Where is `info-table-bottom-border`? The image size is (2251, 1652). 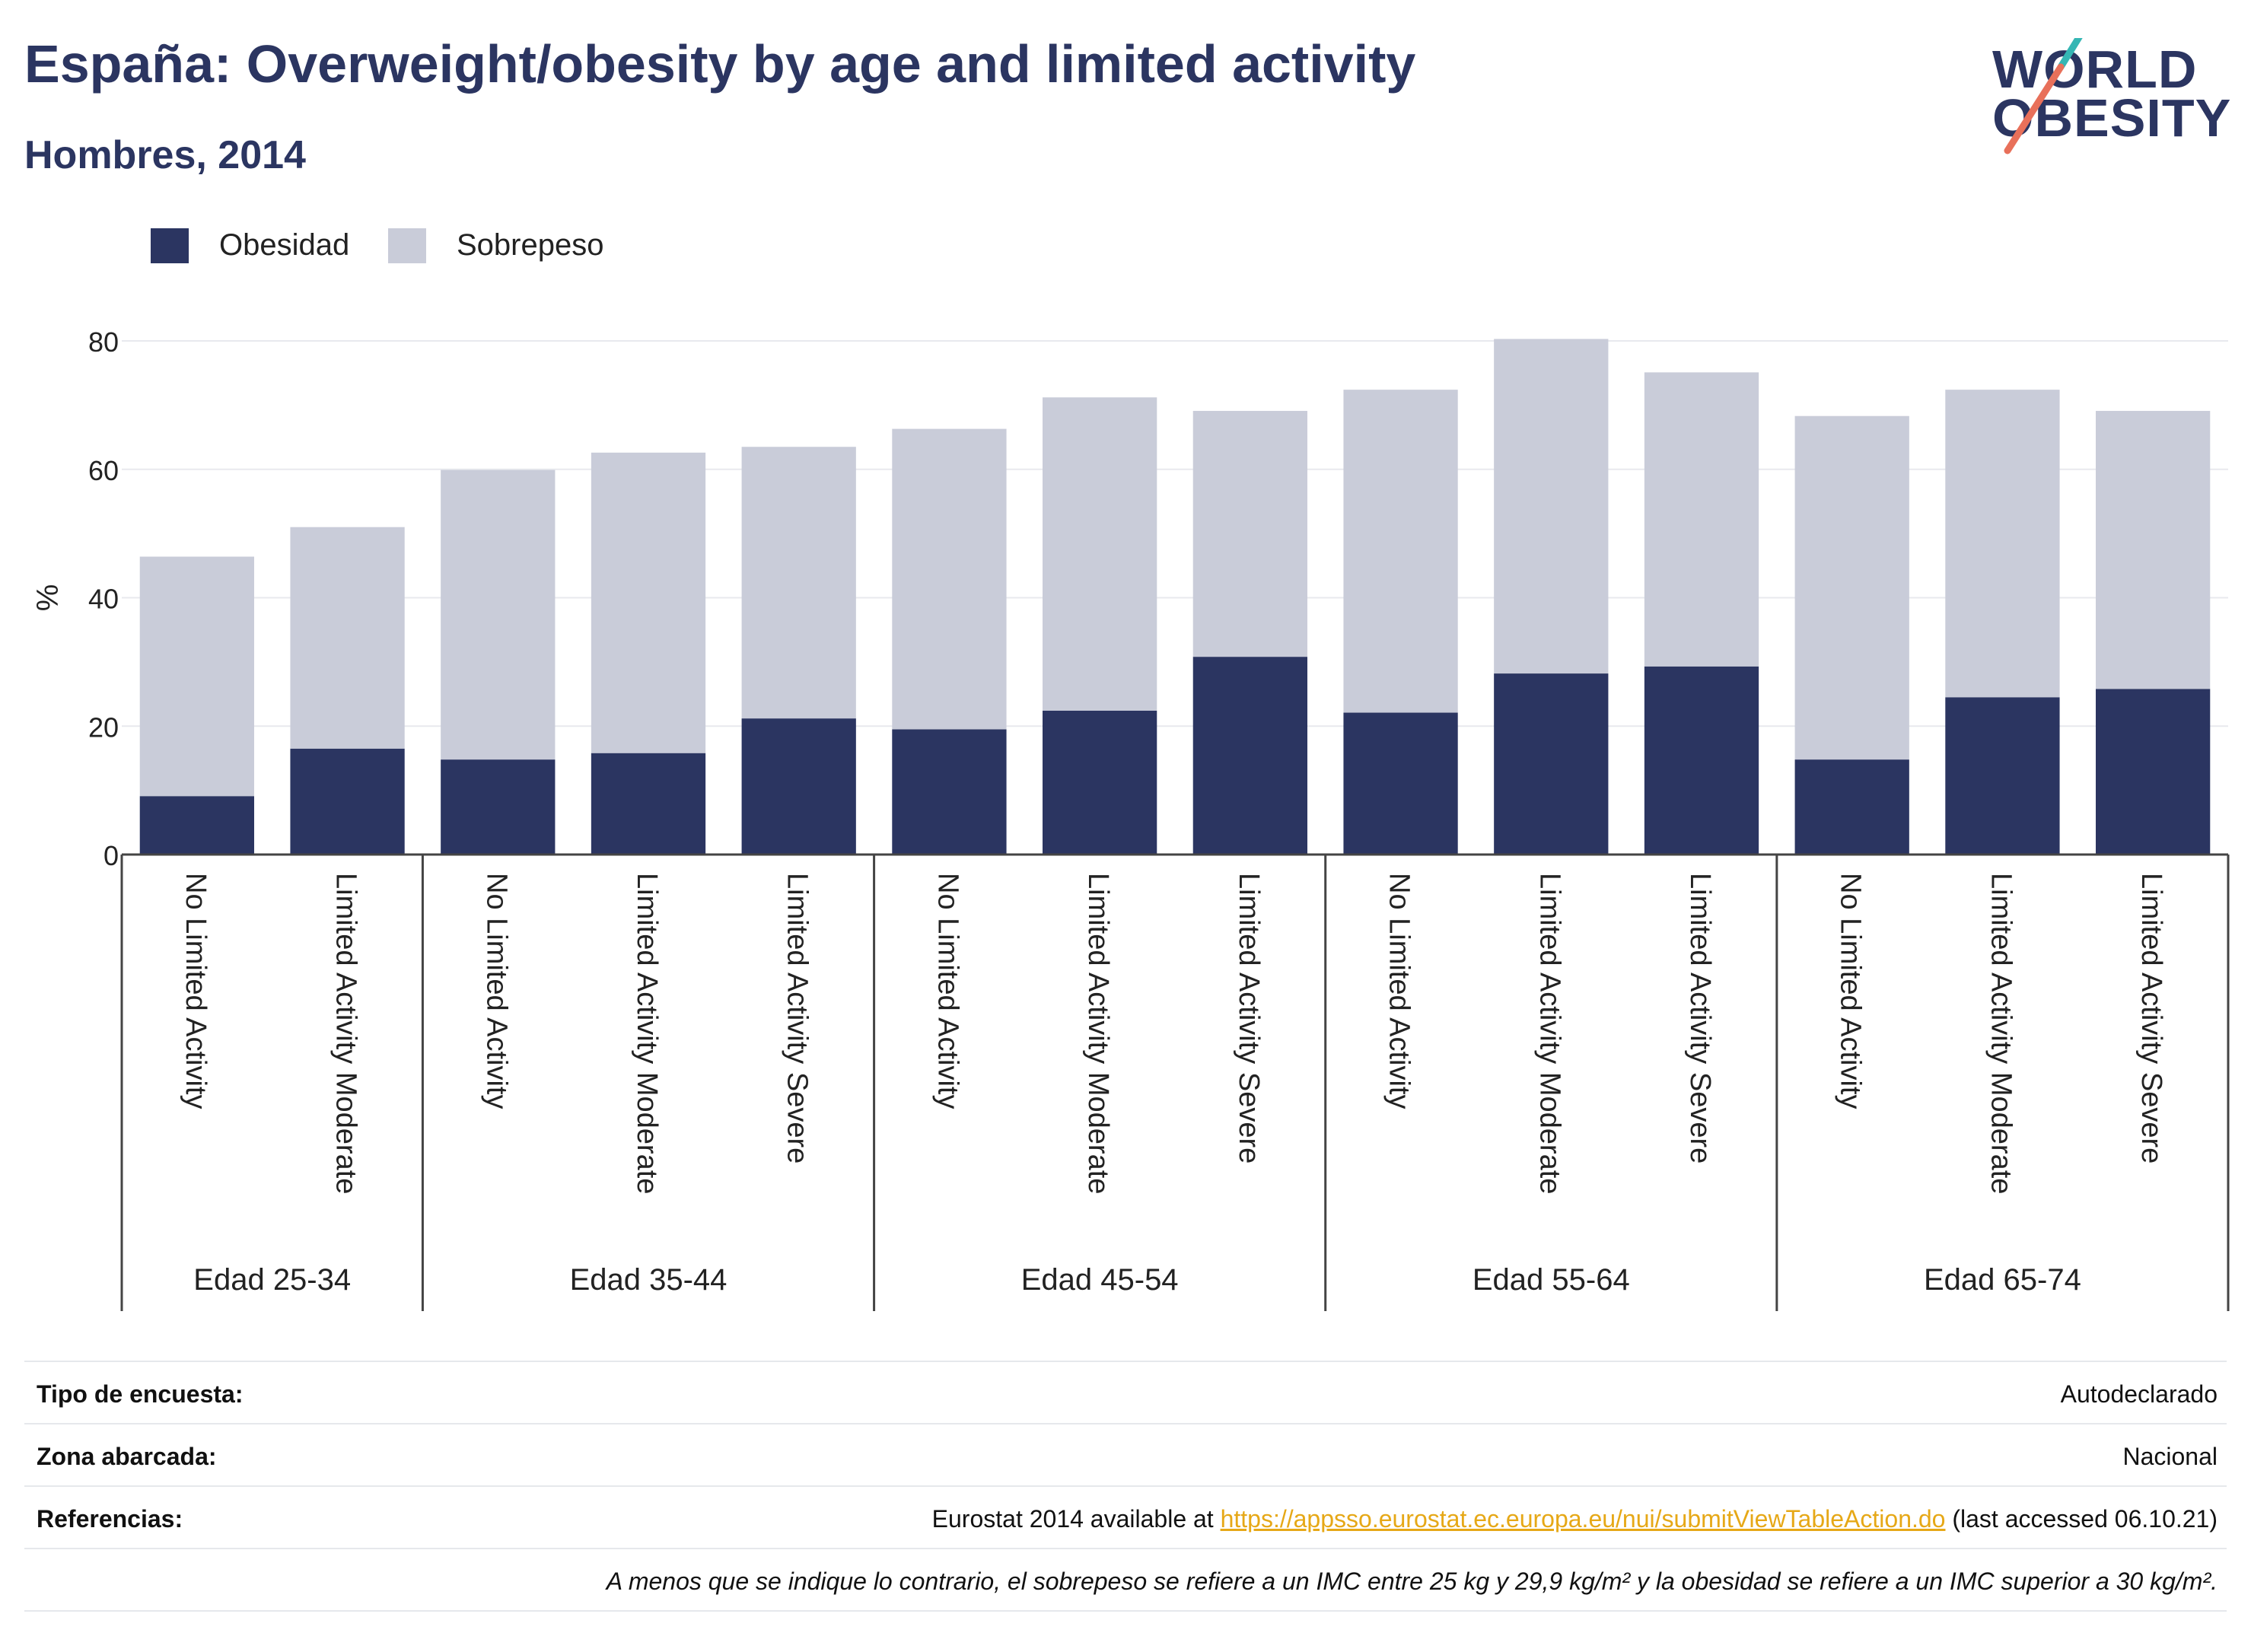
info-table-bottom-border is located at coordinates (1125, 1611).